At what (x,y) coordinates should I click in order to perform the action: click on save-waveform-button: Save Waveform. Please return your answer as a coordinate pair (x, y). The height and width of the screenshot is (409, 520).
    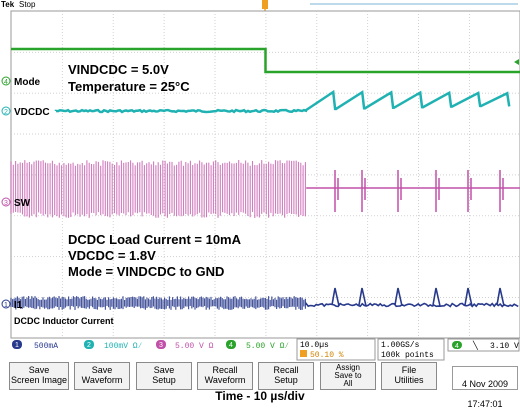
    Looking at the image, I should click on (102, 376).